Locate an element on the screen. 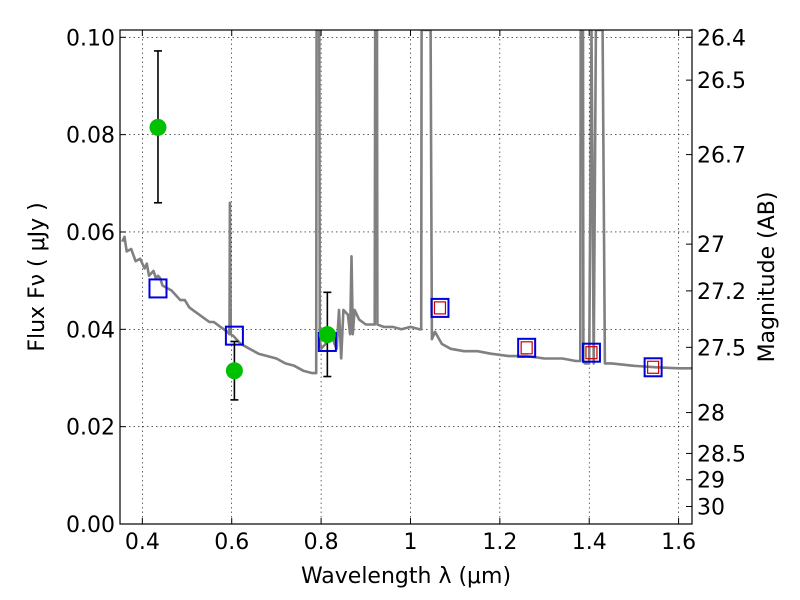 This screenshot has height=600, width=800. x-tick-label: 0.6 is located at coordinates (231, 542).